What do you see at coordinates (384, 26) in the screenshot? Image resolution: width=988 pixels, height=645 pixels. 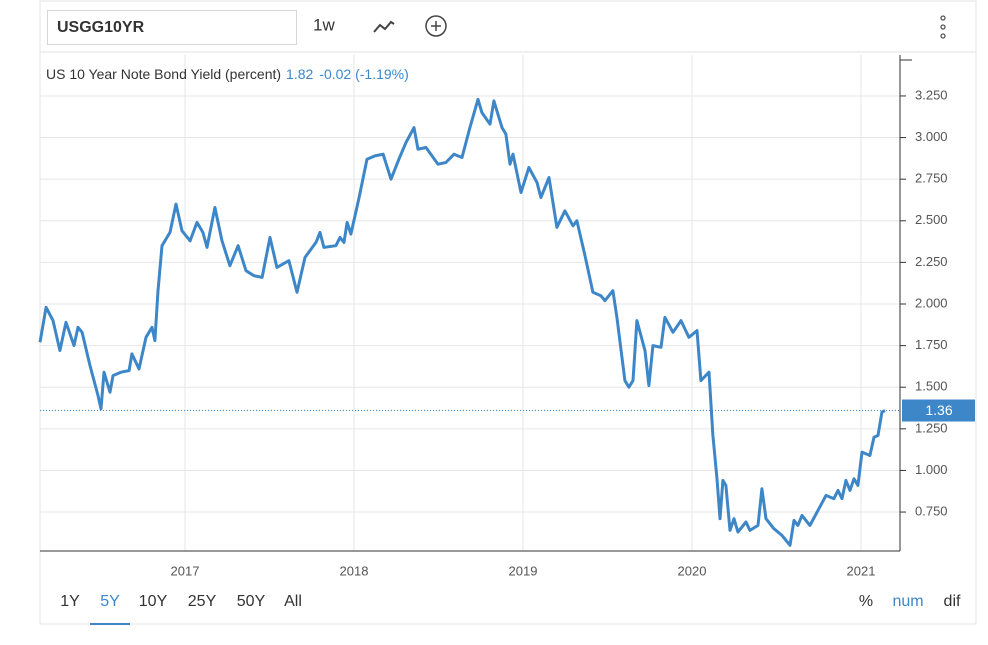 I see `chart-style-icon` at bounding box center [384, 26].